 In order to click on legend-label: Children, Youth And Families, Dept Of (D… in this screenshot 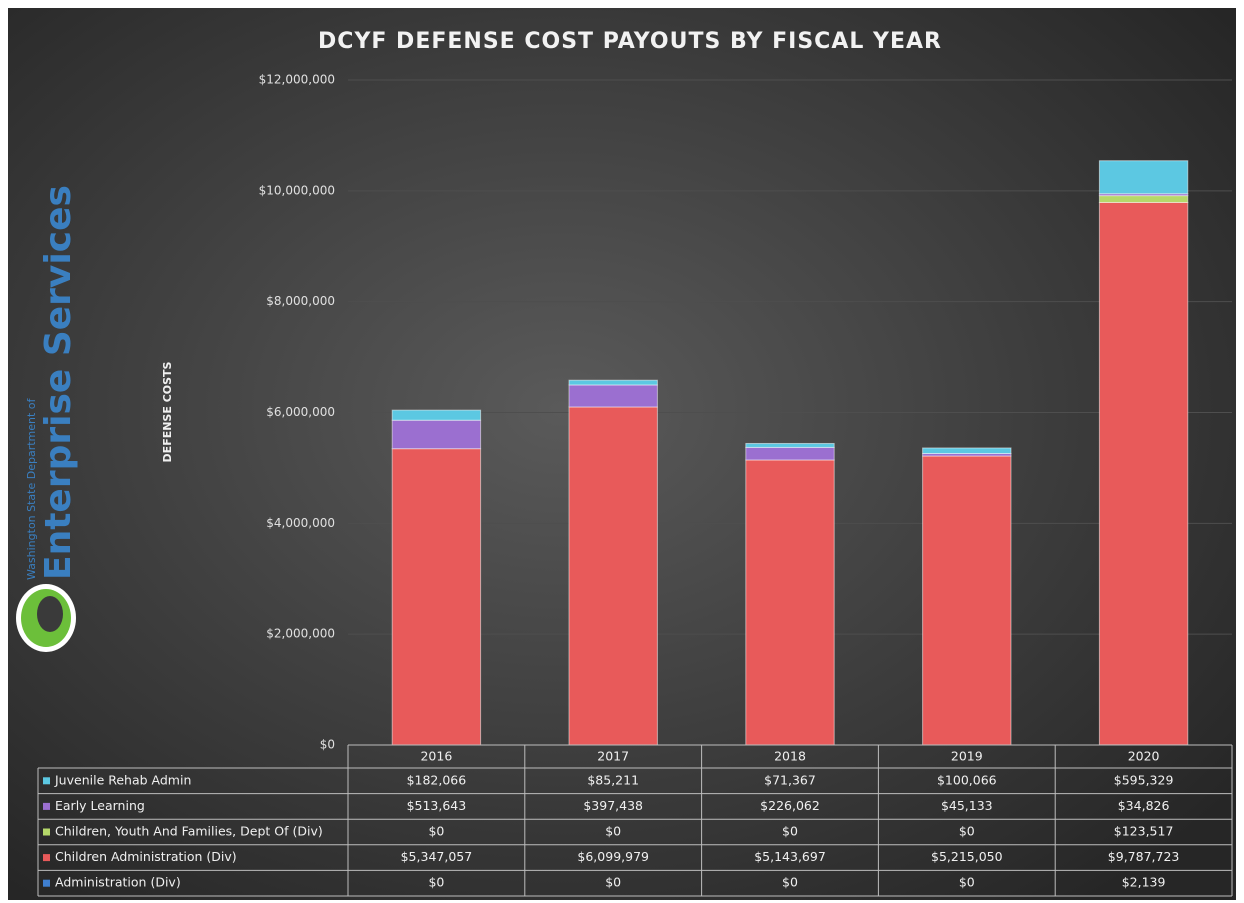, I will do `click(189, 831)`.